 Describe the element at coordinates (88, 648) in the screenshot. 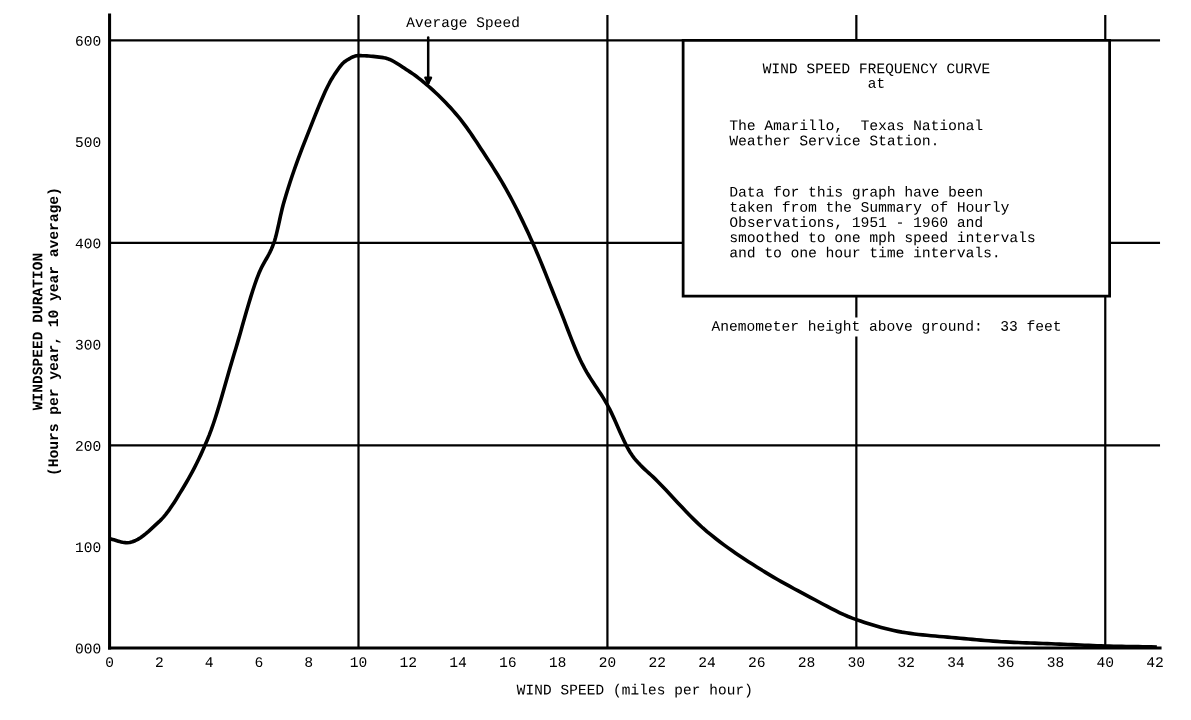

I see `y-tick-label: 000` at that location.